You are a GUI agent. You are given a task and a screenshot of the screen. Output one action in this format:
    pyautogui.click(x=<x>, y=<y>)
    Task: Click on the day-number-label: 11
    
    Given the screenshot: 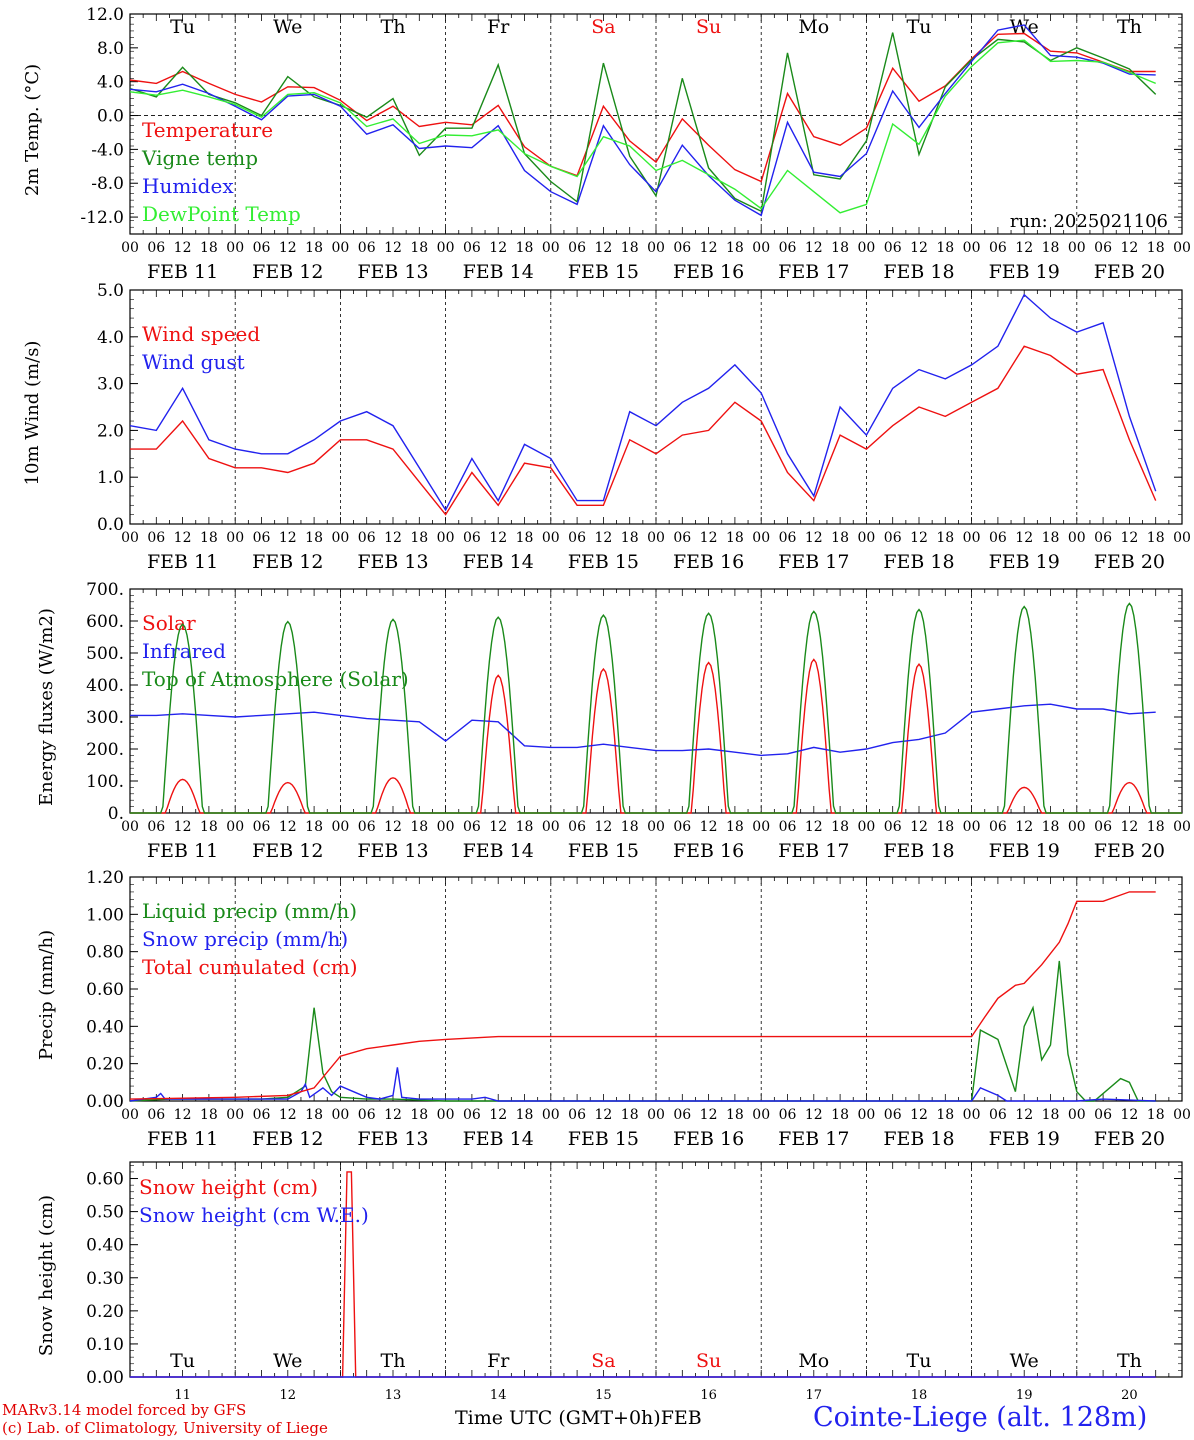 What is the action you would take?
    pyautogui.click(x=182, y=1395)
    